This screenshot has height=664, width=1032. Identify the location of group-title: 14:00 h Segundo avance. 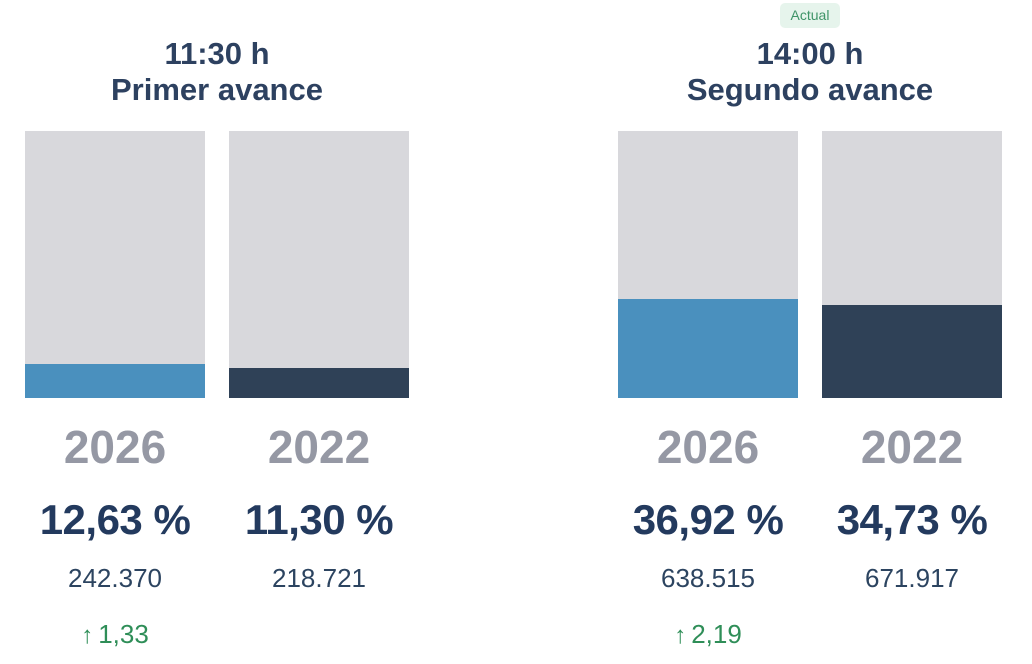
(810, 72).